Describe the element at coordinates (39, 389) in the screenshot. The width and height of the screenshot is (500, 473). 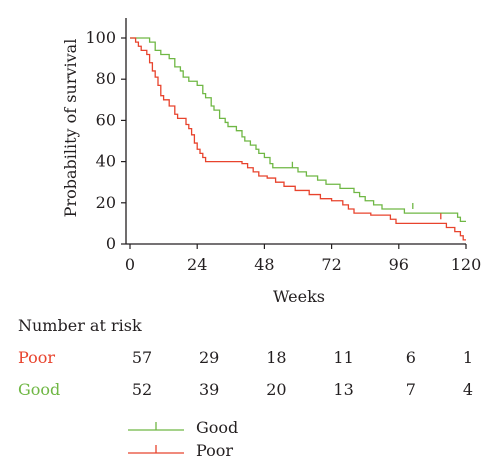
I see `risk-row-label-good: Good` at that location.